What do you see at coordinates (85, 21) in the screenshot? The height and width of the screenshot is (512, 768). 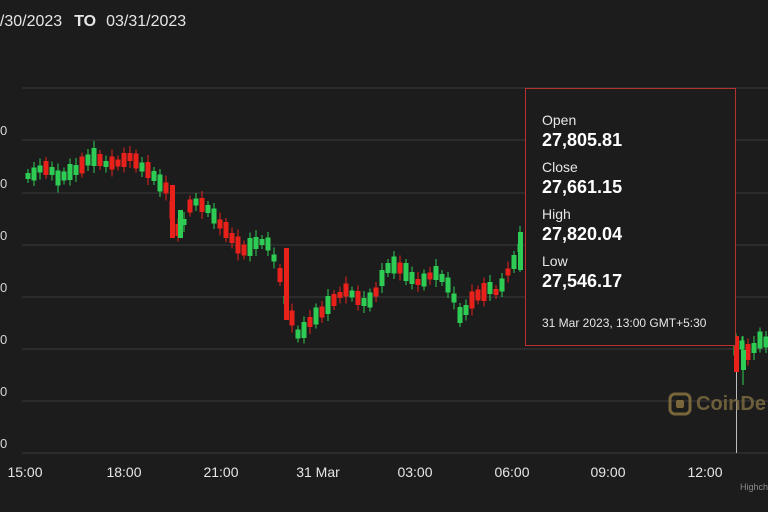 I see `date-to-label: TO` at bounding box center [85, 21].